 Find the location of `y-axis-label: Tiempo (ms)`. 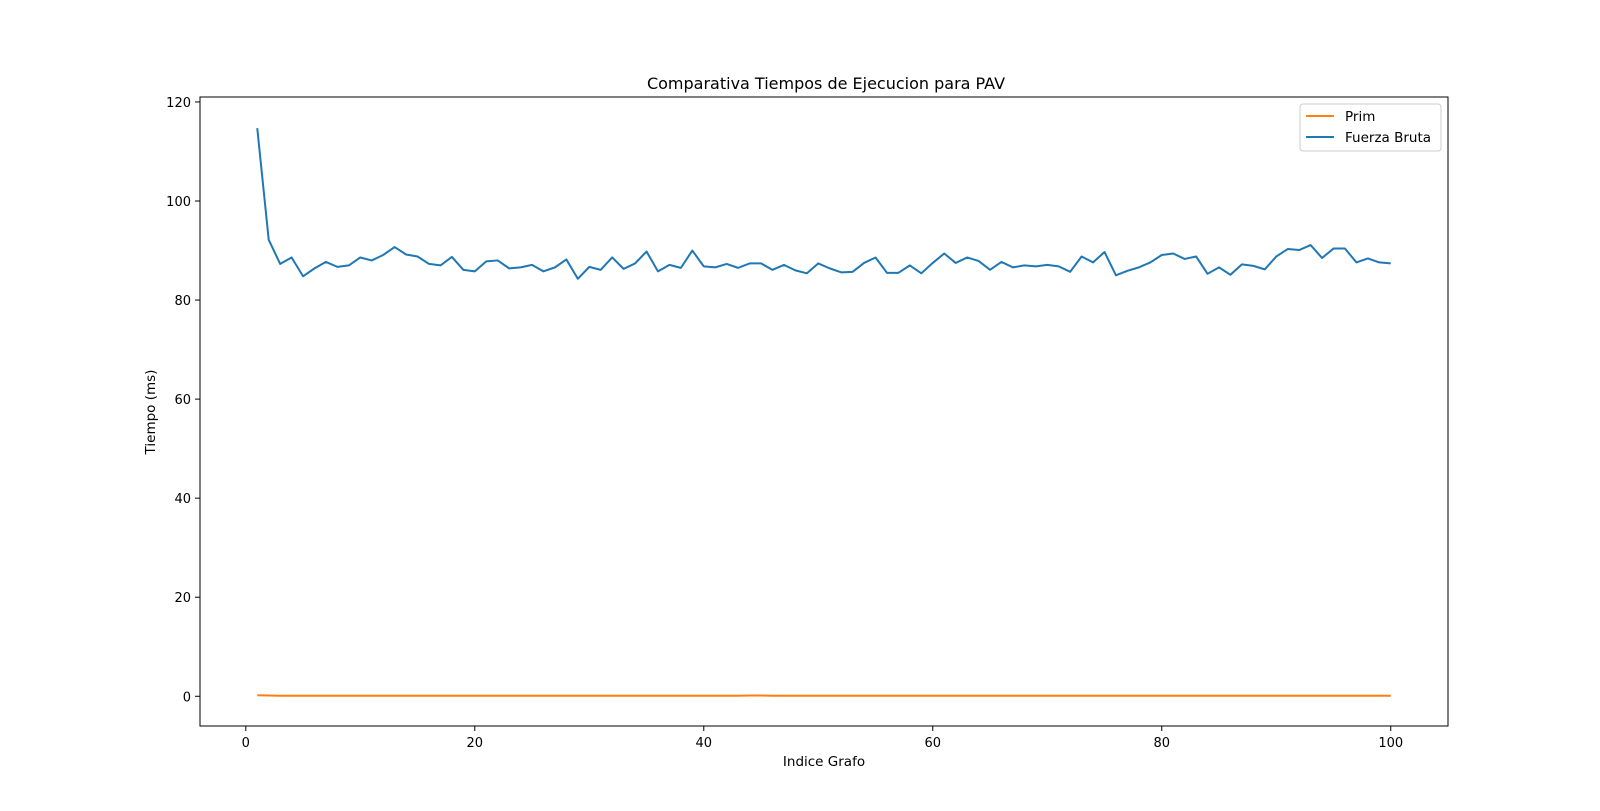

y-axis-label: Tiempo (ms) is located at coordinates (151, 413).